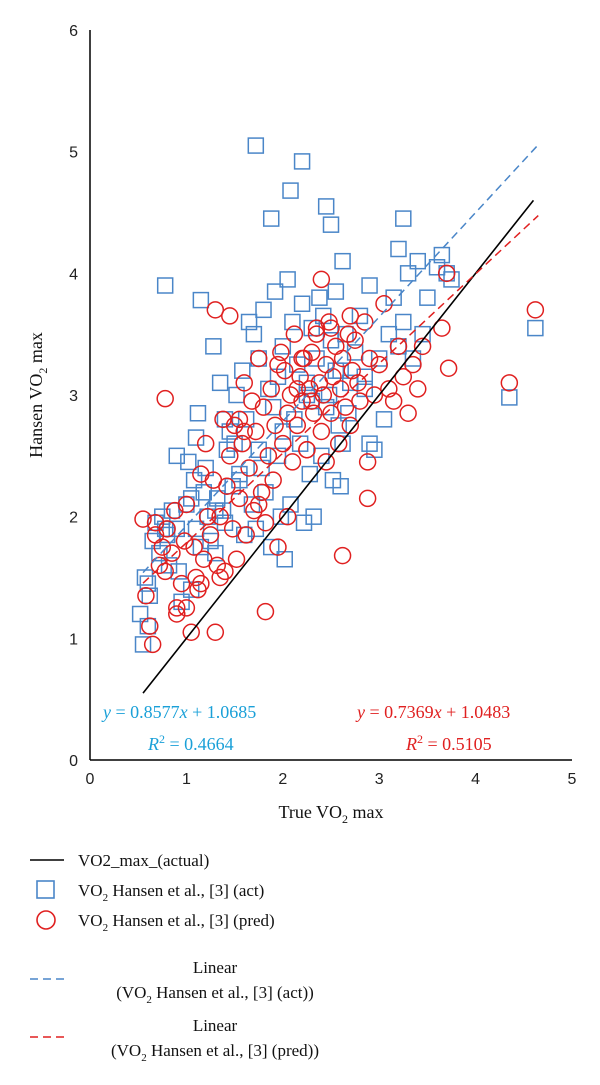  Describe the element at coordinates (73, 639) in the screenshot. I see `y-tick-label: 1` at that location.